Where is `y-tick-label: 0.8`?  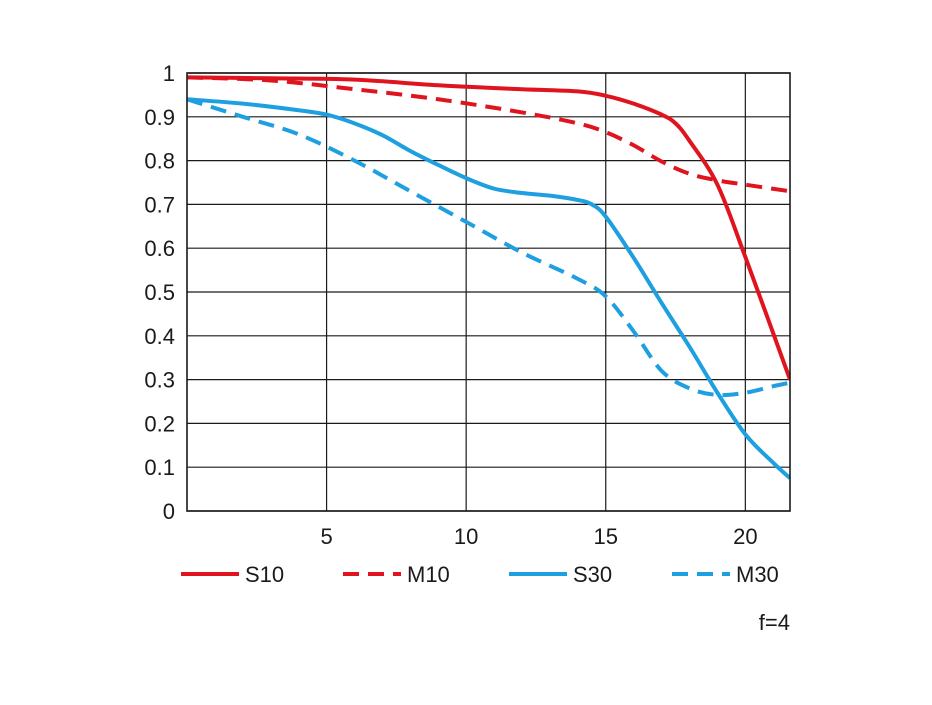
y-tick-label: 0.8 is located at coordinates (159, 161).